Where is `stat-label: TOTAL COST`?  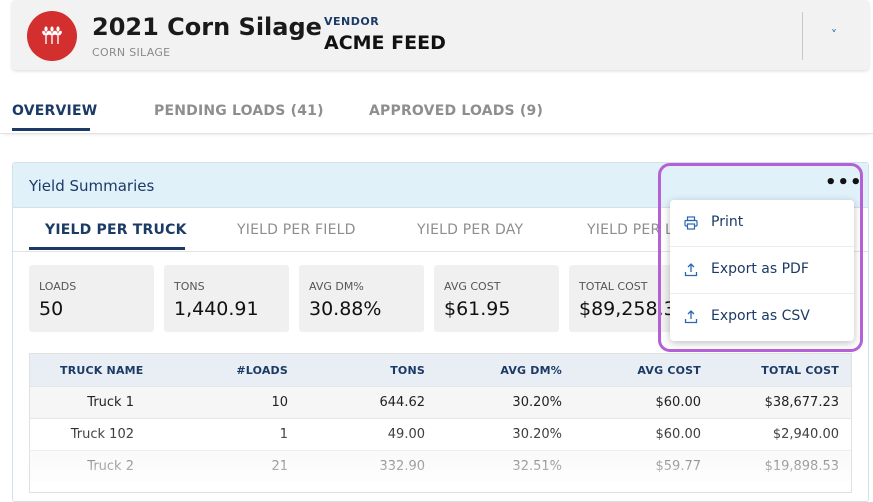
stat-label: TOTAL COST is located at coordinates (613, 286).